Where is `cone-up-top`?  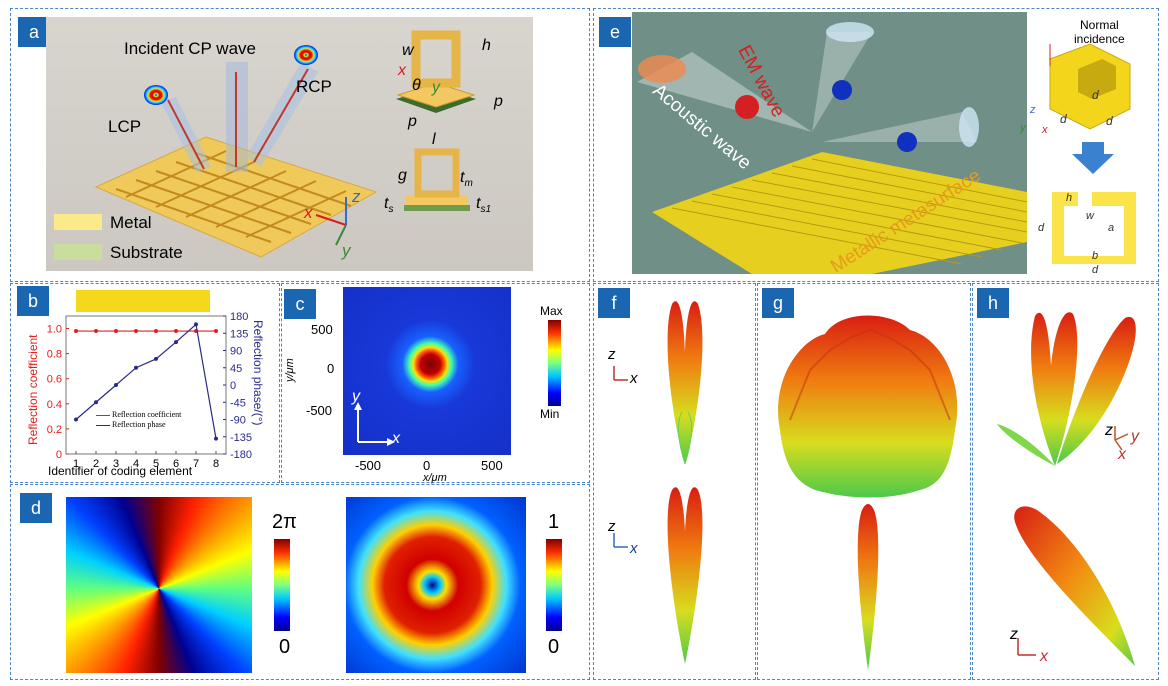
cone-up-top is located at coordinates (850, 32).